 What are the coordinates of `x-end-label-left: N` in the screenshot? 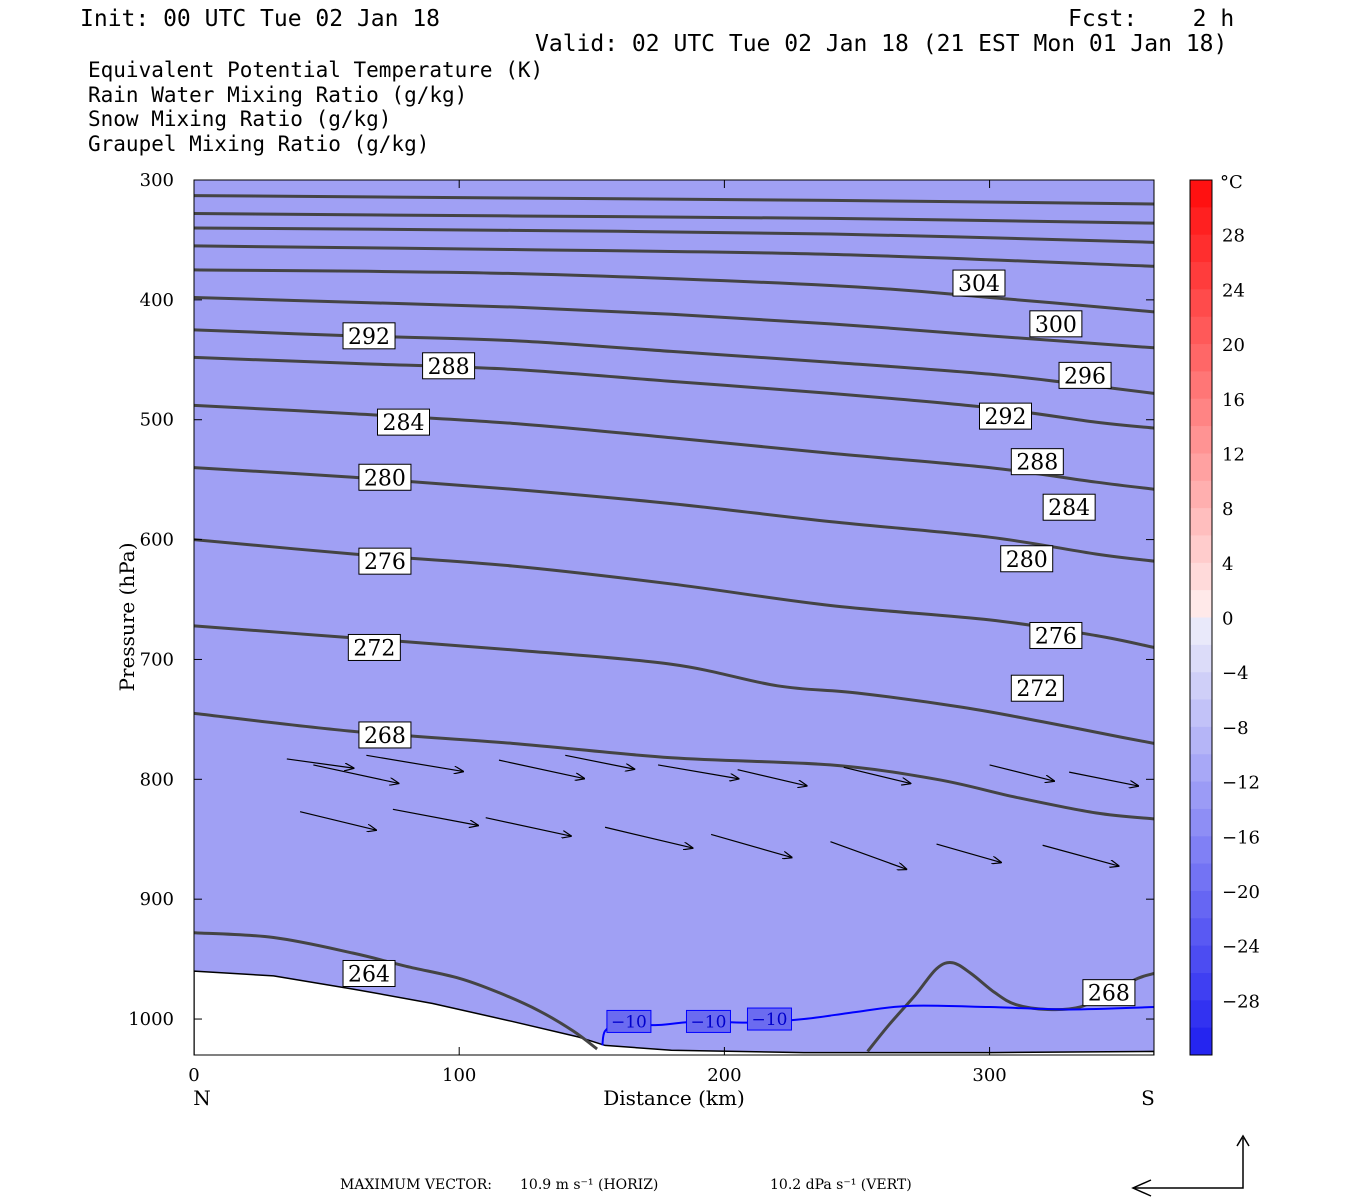 It's located at (202, 1098).